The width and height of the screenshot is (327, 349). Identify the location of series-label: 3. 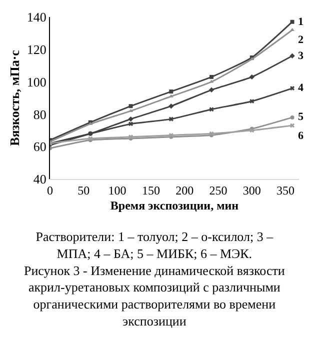
(301, 56).